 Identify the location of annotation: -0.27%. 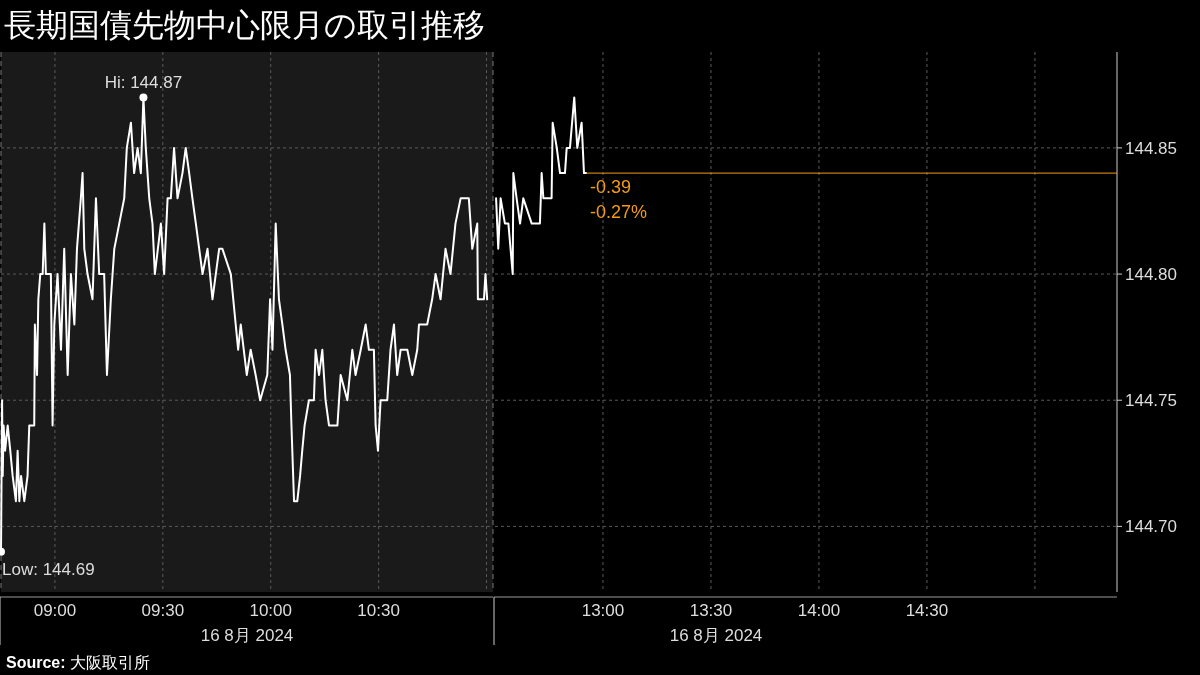
(618, 212).